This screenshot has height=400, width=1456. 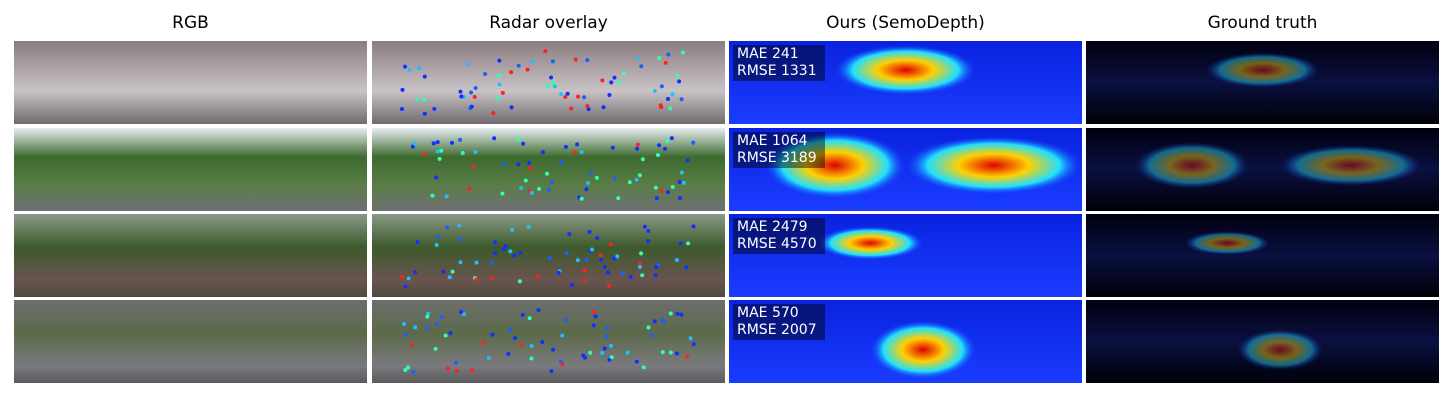 I want to click on radar-image, so click(x=548, y=169).